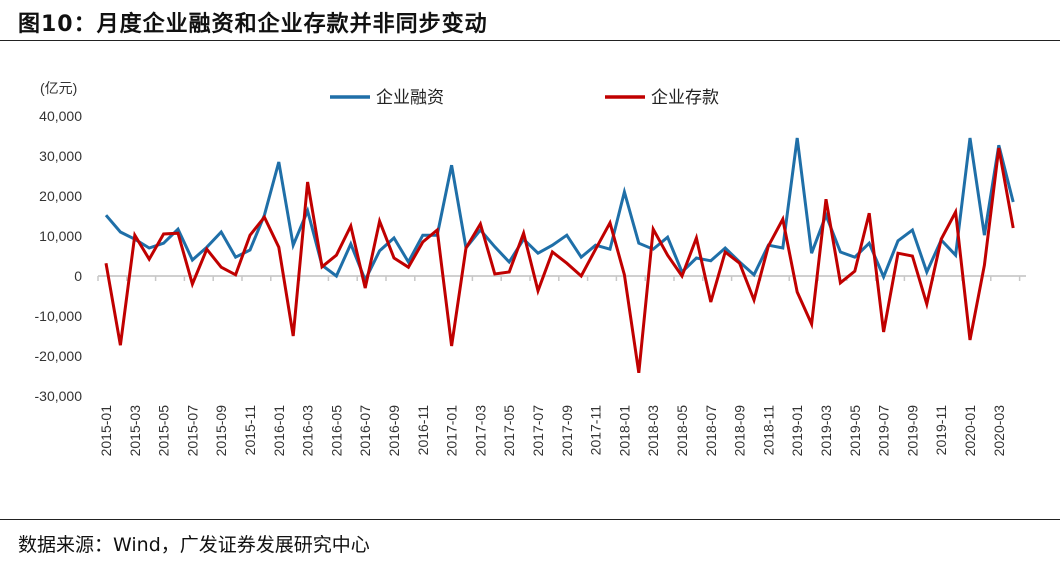 The image size is (1060, 563). Describe the element at coordinates (797, 431) in the screenshot. I see `x-tick-label: 2019-01` at that location.